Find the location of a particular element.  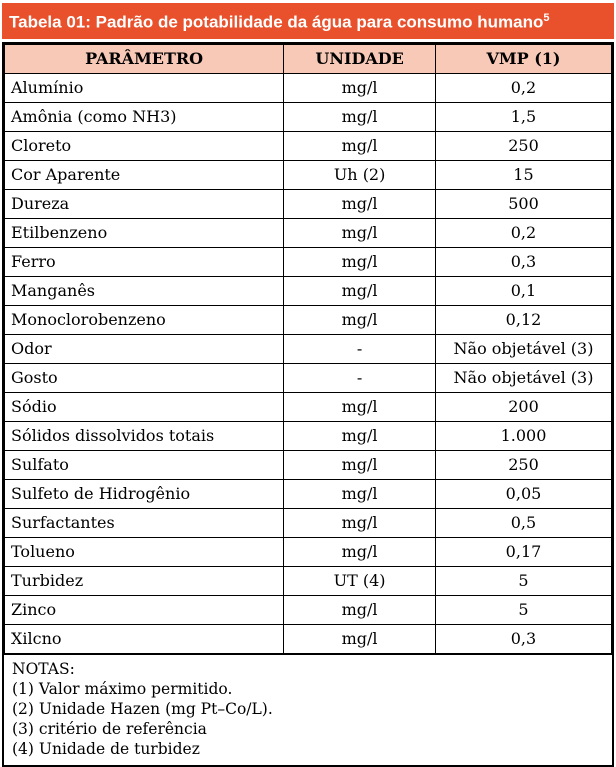

table-row: Manganês mg/l 0,1 is located at coordinates (308, 290).